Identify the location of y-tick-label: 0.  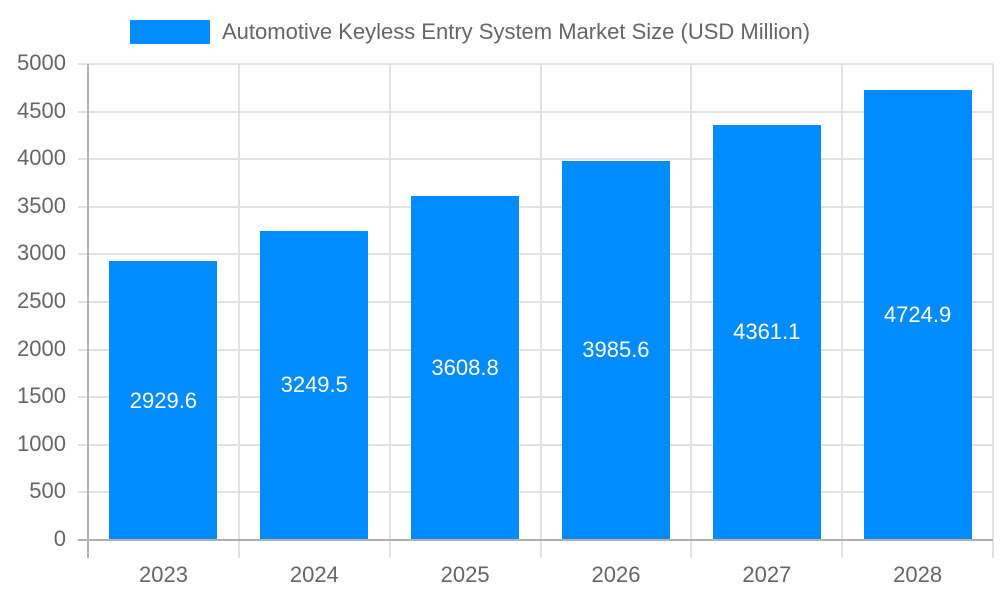
(59, 538).